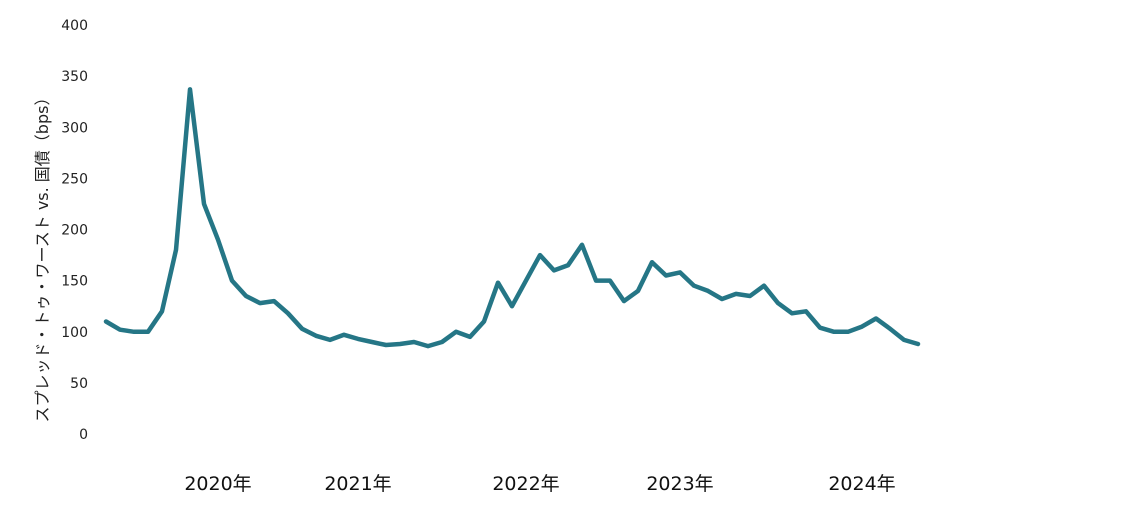 Image resolution: width=1132 pixels, height=508 pixels. What do you see at coordinates (861, 484) in the screenshot?
I see `x-tick-label: 2024年` at bounding box center [861, 484].